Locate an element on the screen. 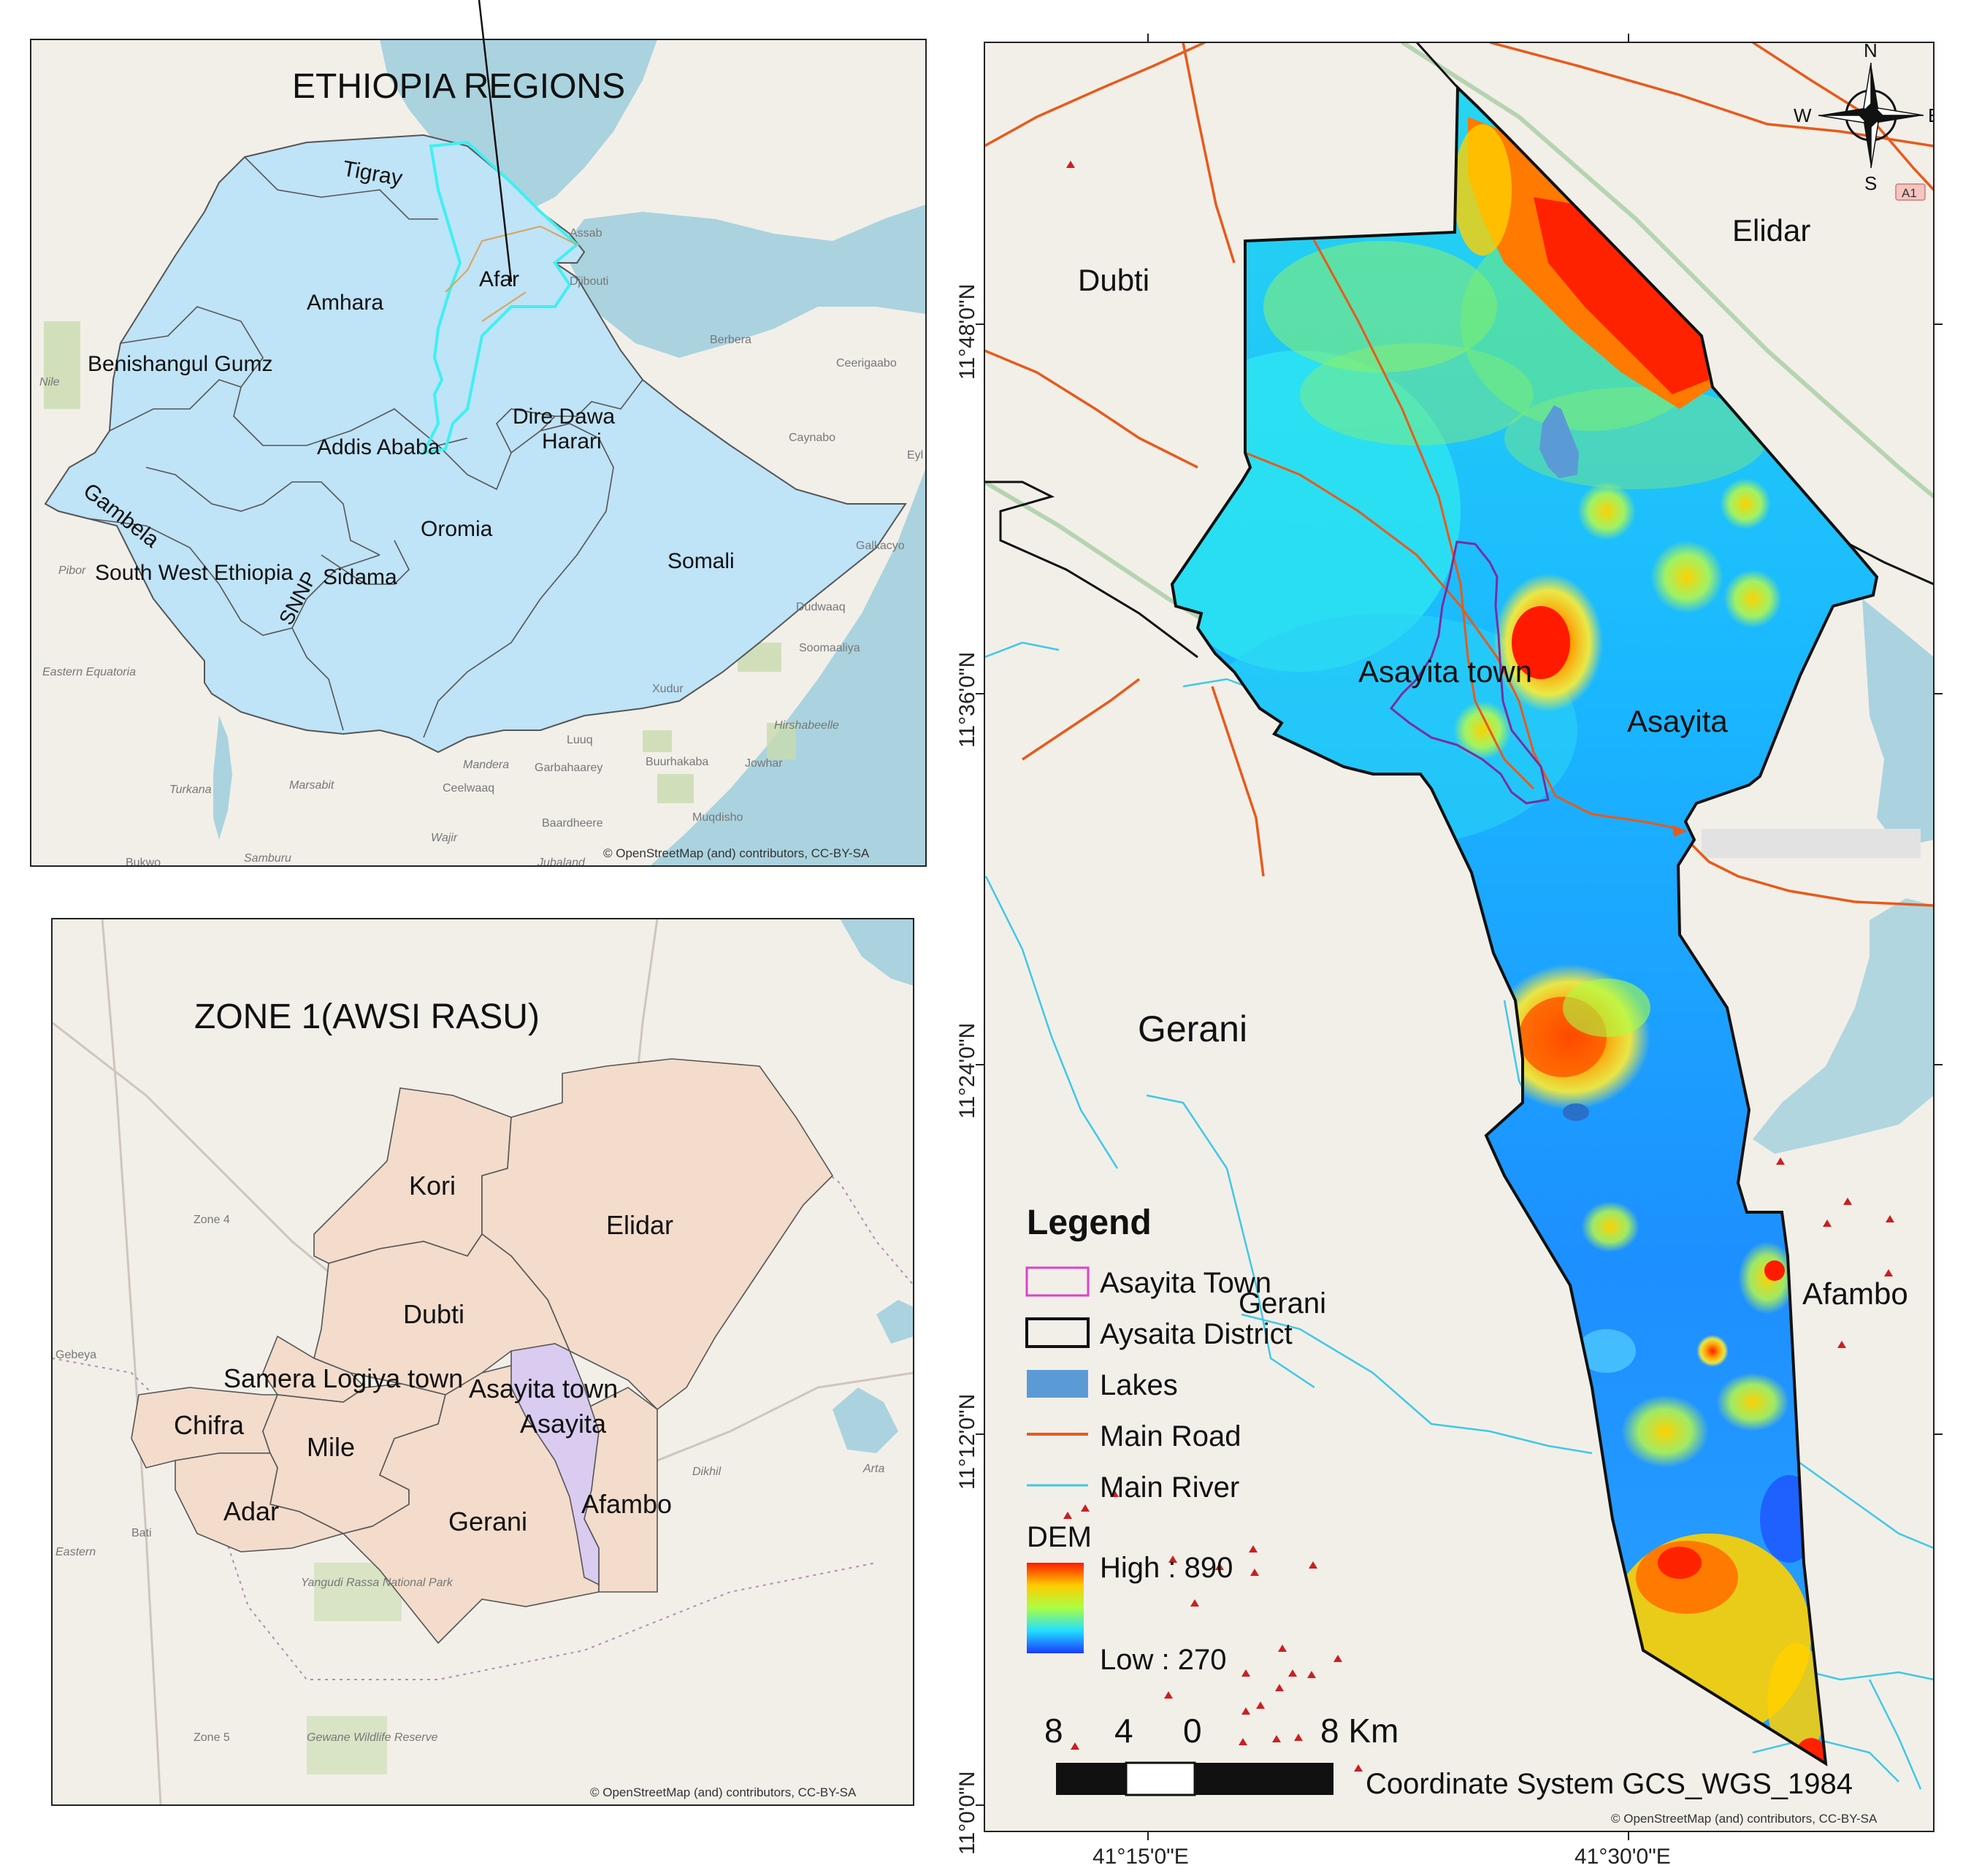 Image resolution: width=1963 pixels, height=1876 pixels. label-gerani-small: Gerani is located at coordinates (1283, 1303).